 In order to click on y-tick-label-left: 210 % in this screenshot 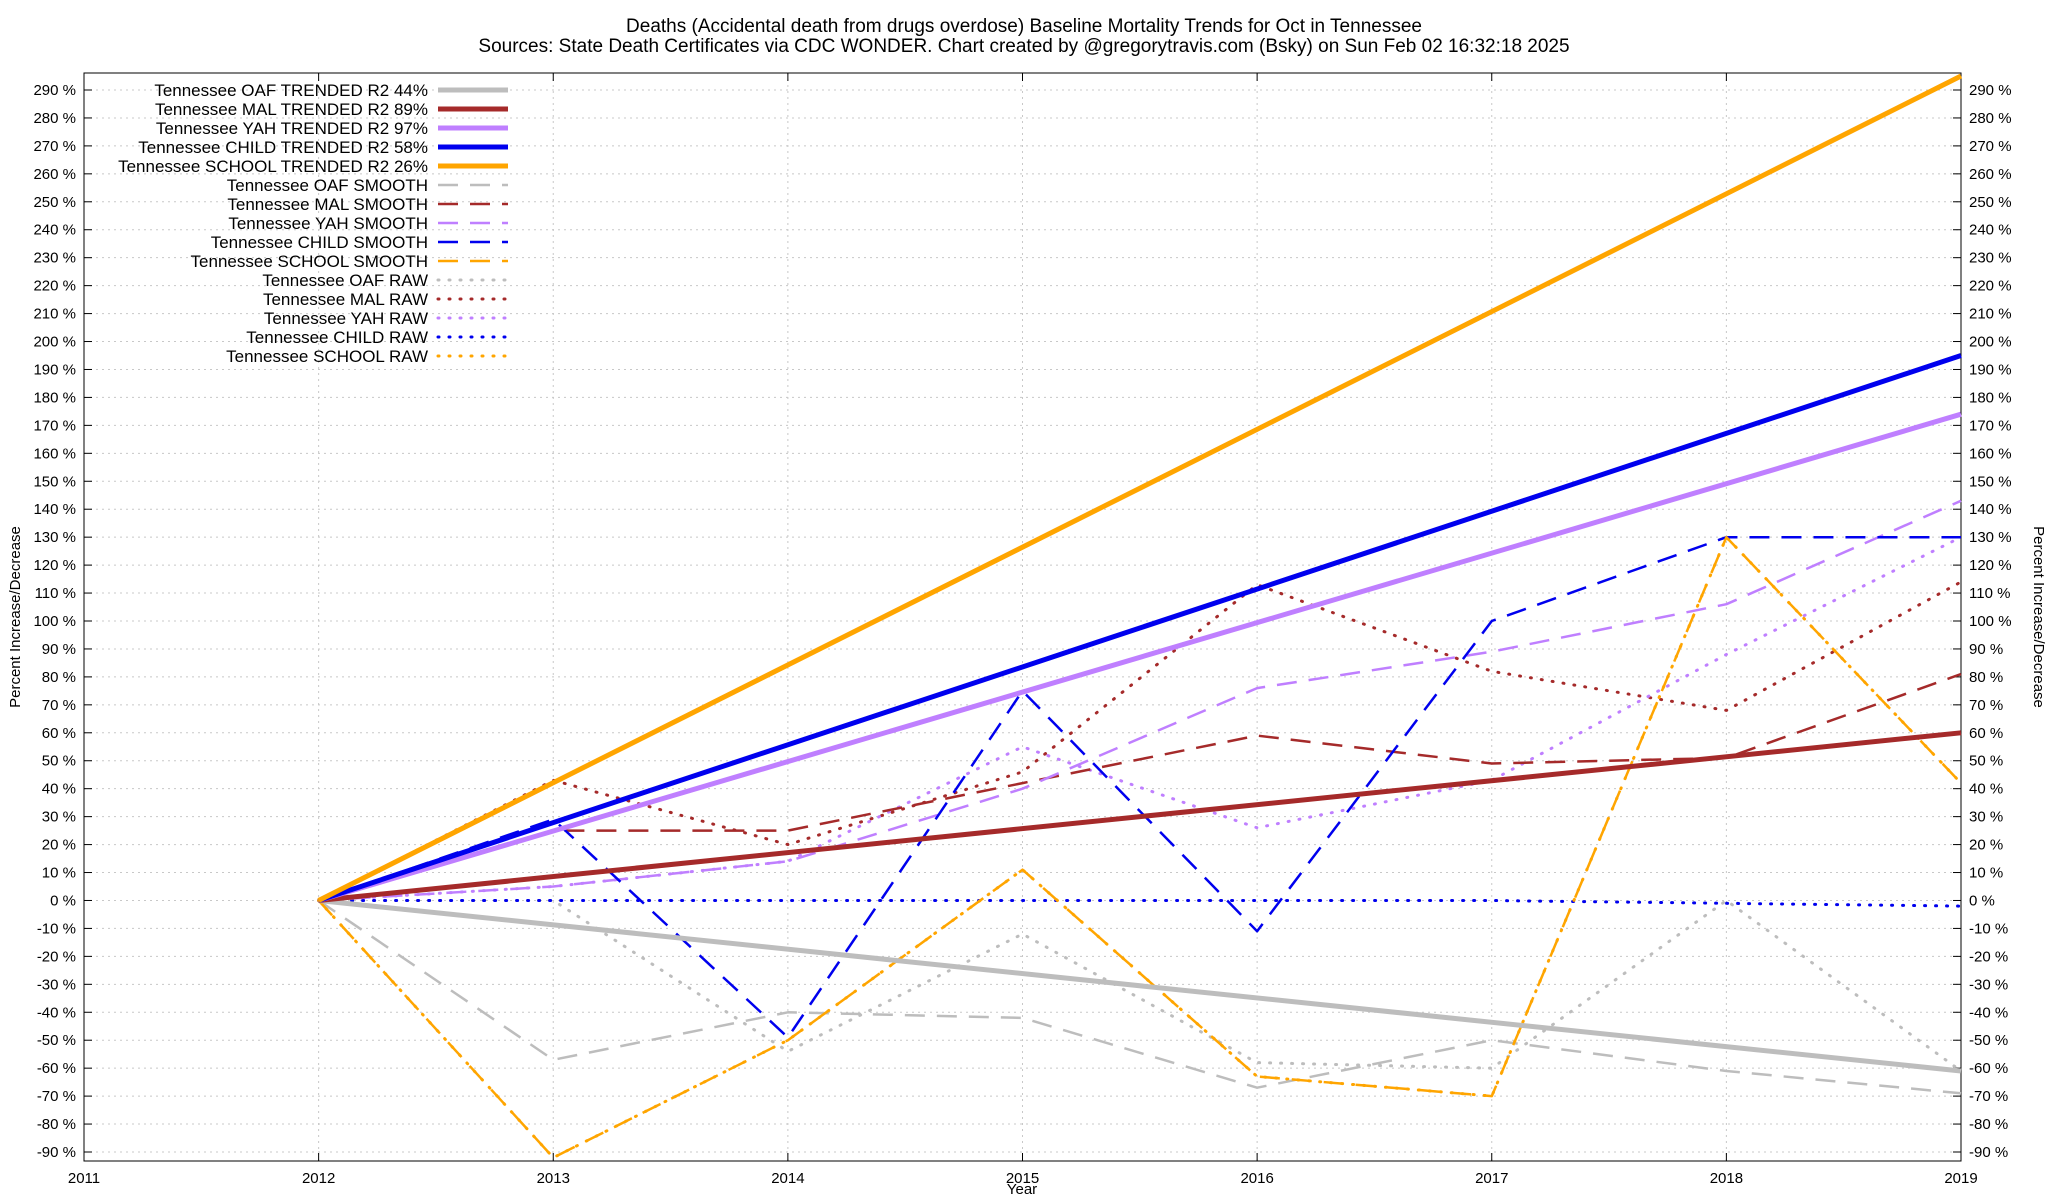, I will do `click(54, 314)`.